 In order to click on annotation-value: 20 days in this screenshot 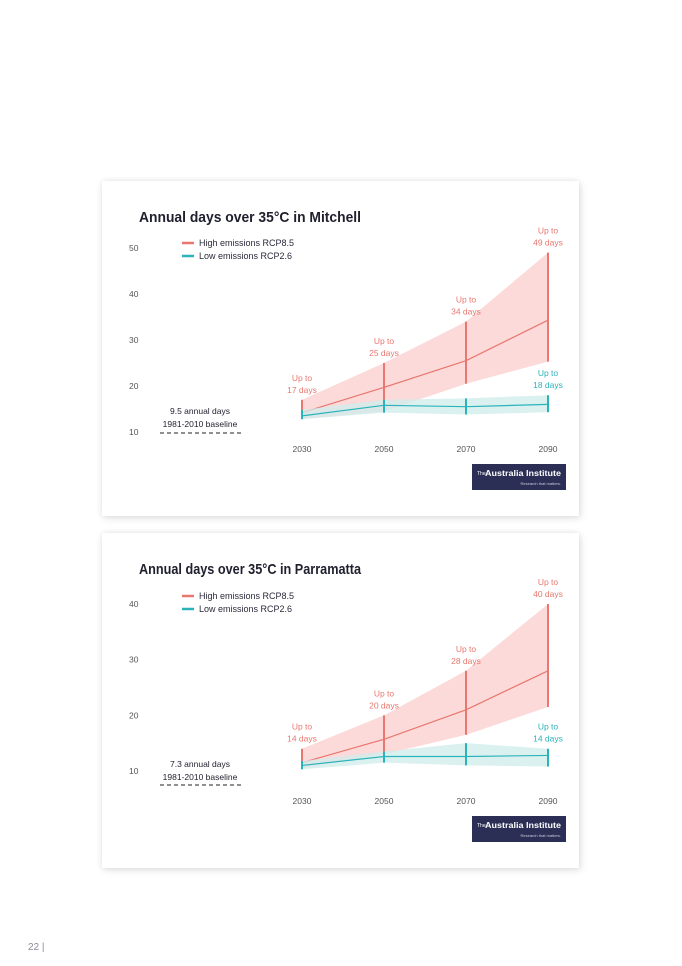, I will do `click(384, 705)`.